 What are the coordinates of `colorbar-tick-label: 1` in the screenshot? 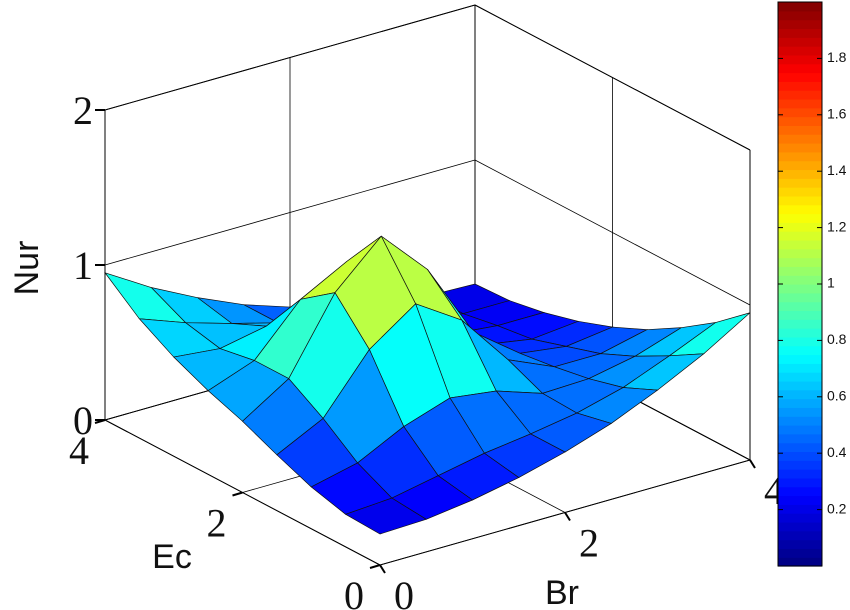 It's located at (831, 283).